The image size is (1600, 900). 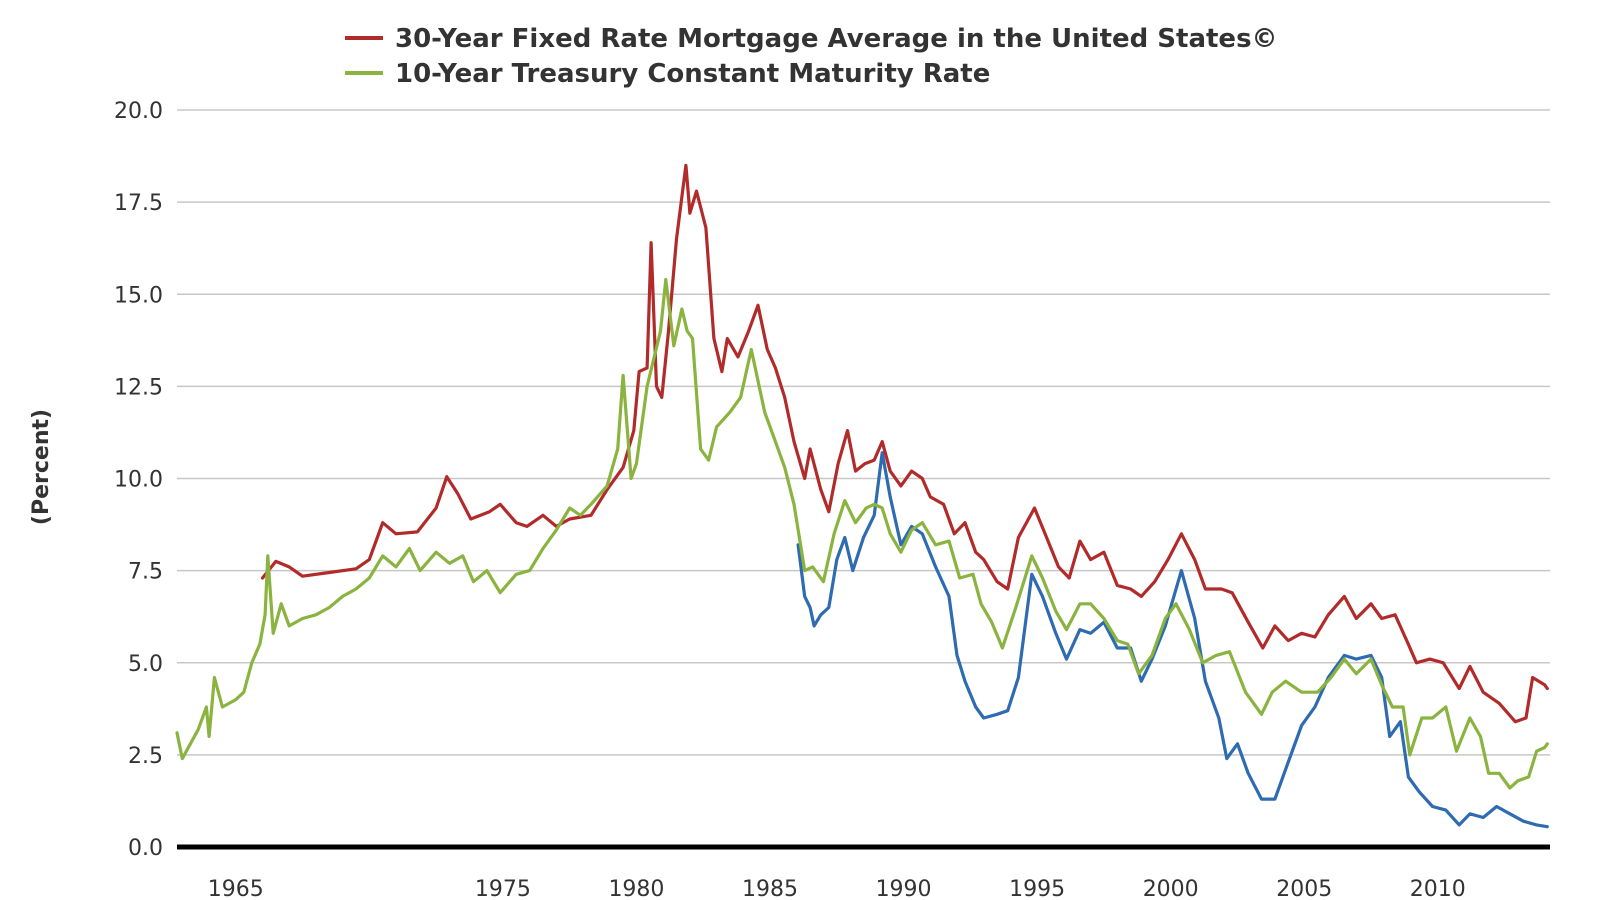 I want to click on x-tick-label: 2010, so click(x=1438, y=888).